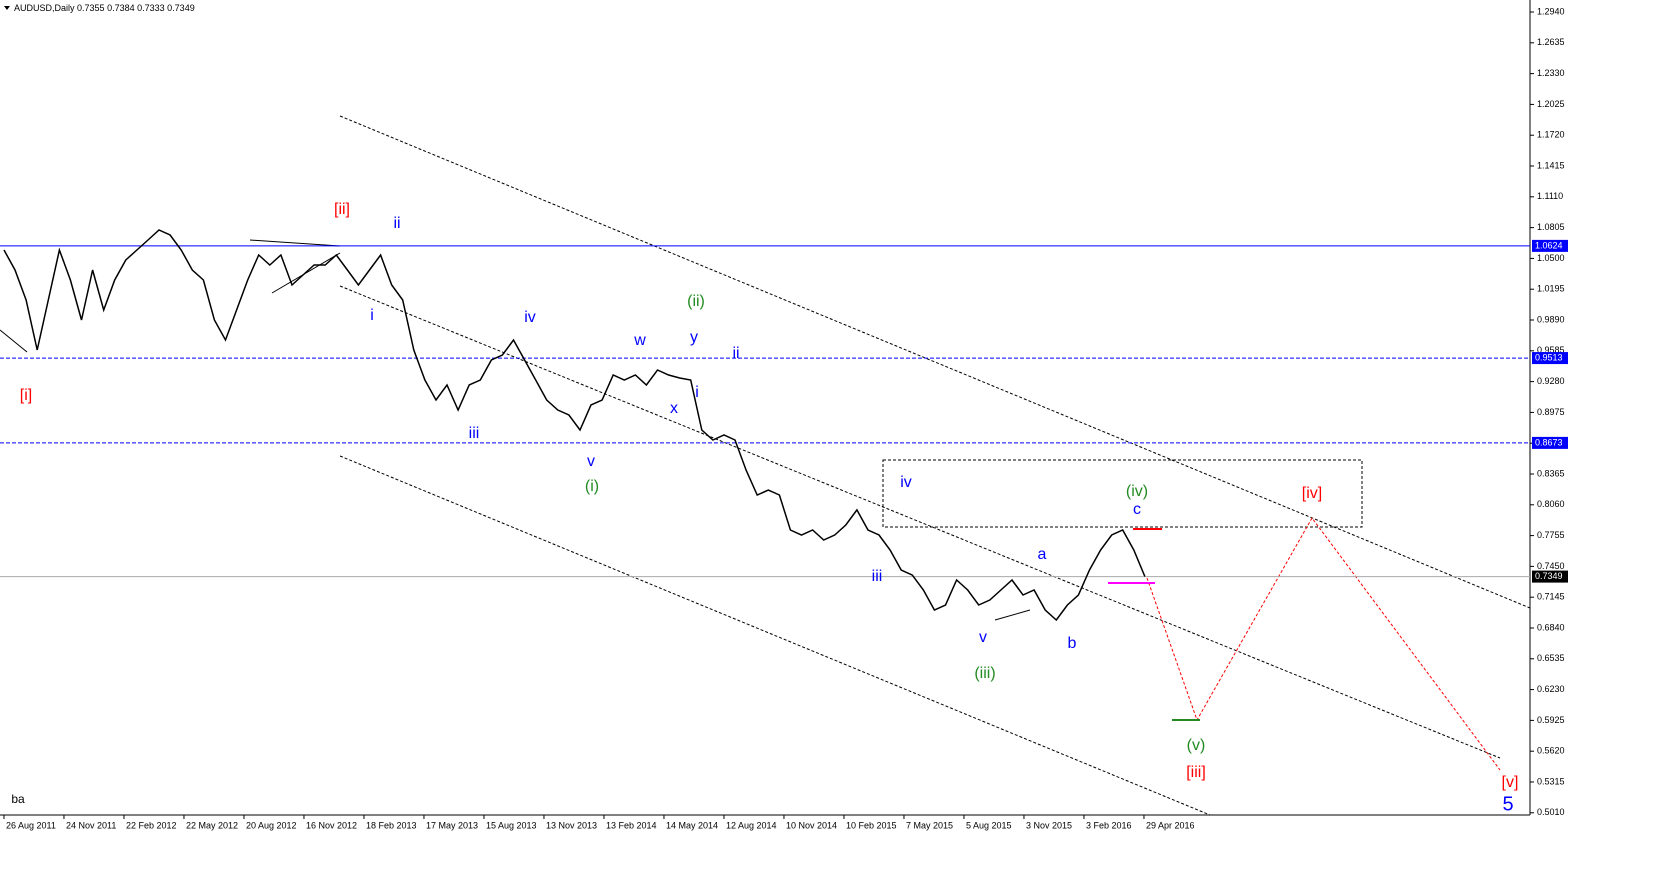  What do you see at coordinates (696, 301) in the screenshot?
I see `wave-label: (ii)` at bounding box center [696, 301].